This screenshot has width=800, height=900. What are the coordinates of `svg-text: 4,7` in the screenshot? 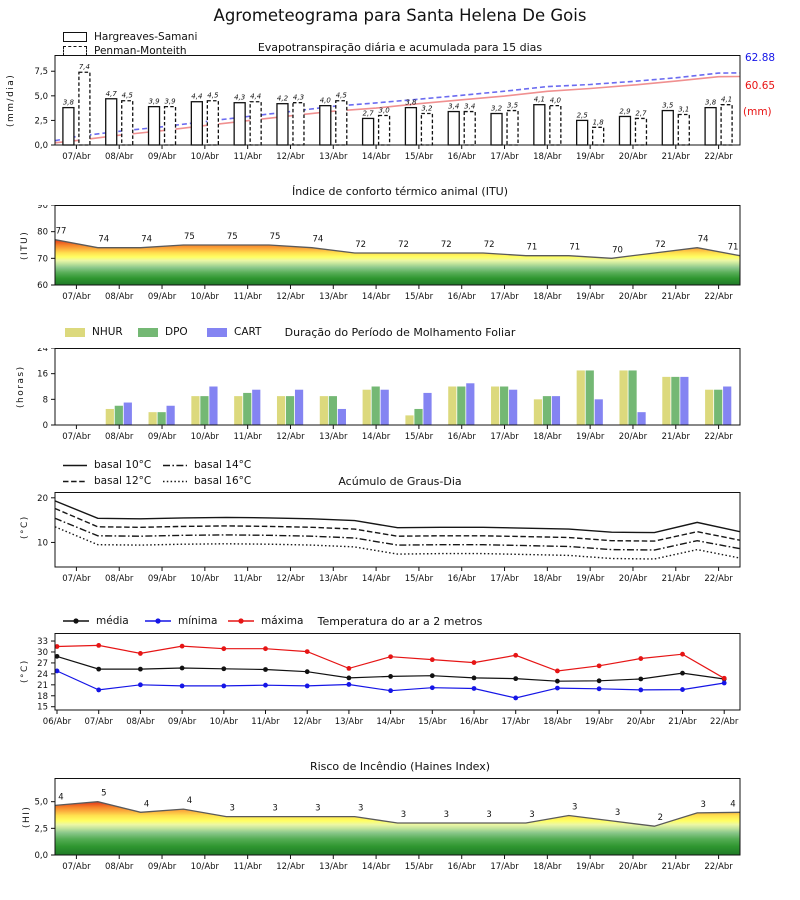 It's located at (112, 94).